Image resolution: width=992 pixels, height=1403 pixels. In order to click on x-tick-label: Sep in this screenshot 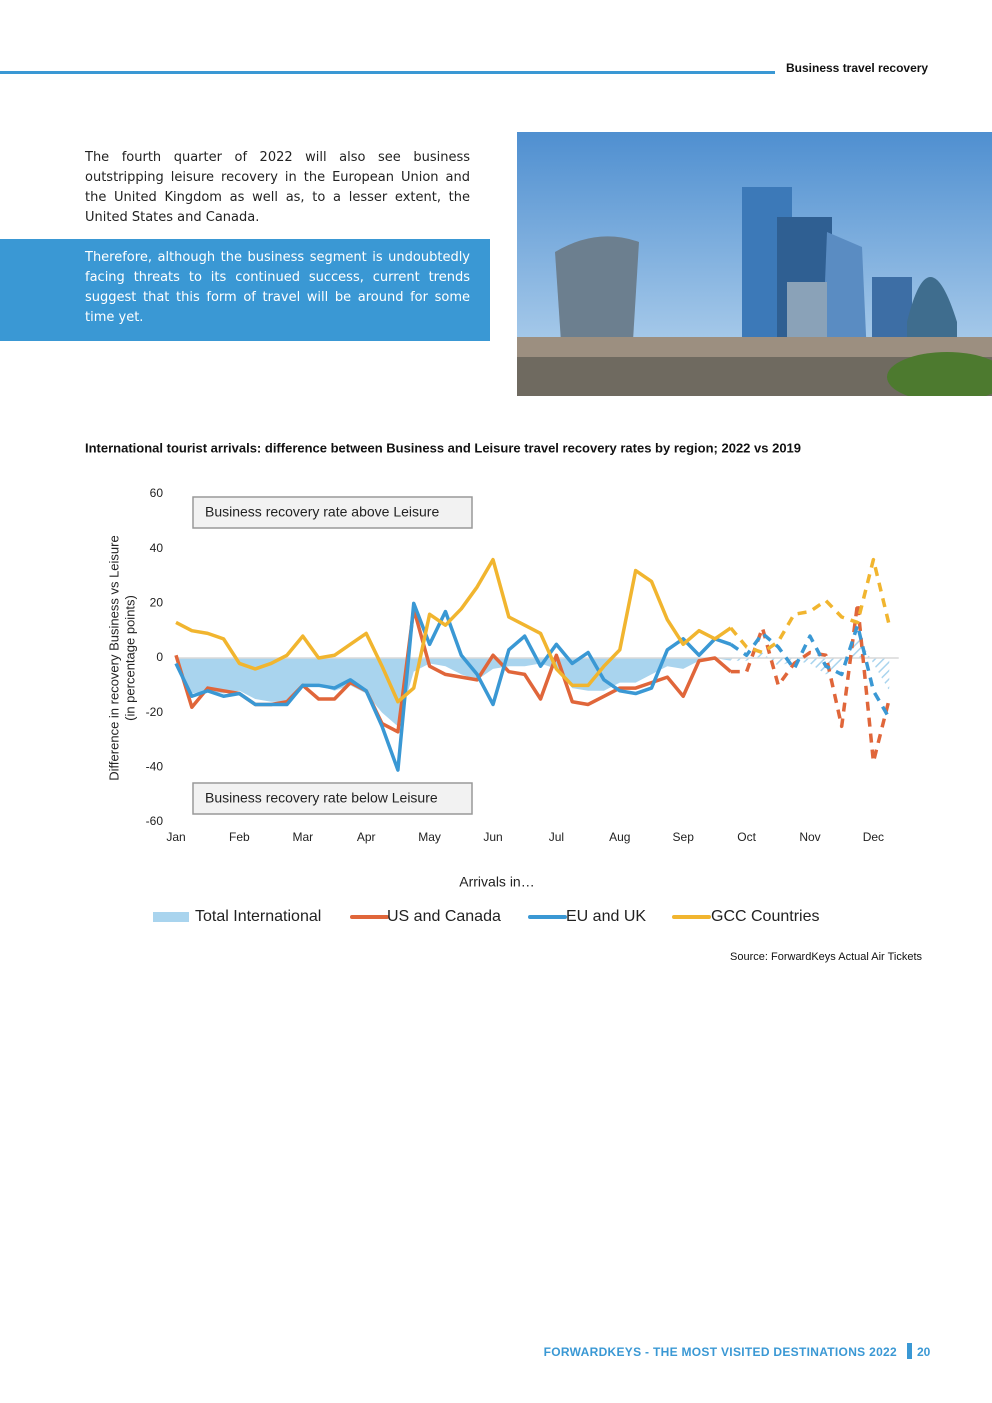, I will do `click(684, 837)`.